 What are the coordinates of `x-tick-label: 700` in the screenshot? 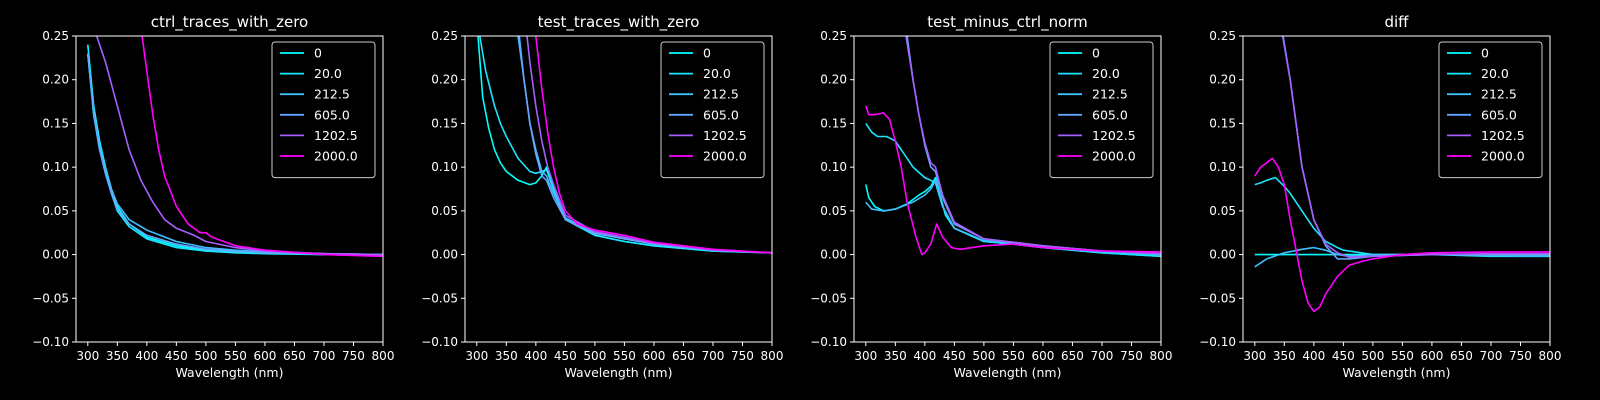 It's located at (1491, 356).